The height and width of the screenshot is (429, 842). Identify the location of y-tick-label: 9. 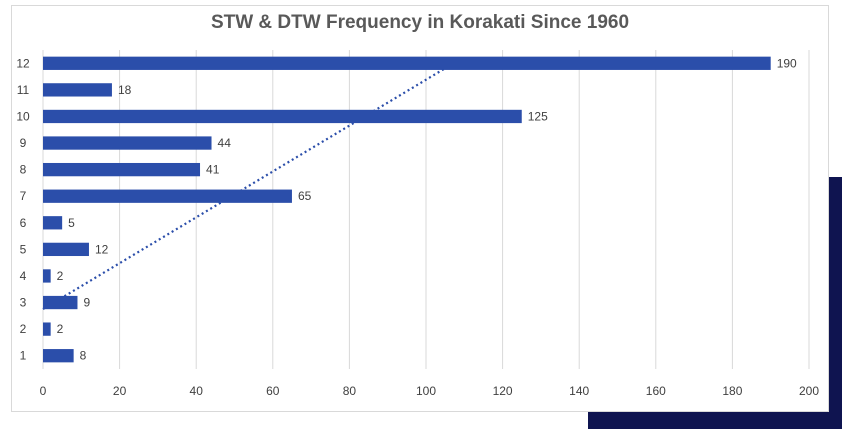
(23, 143).